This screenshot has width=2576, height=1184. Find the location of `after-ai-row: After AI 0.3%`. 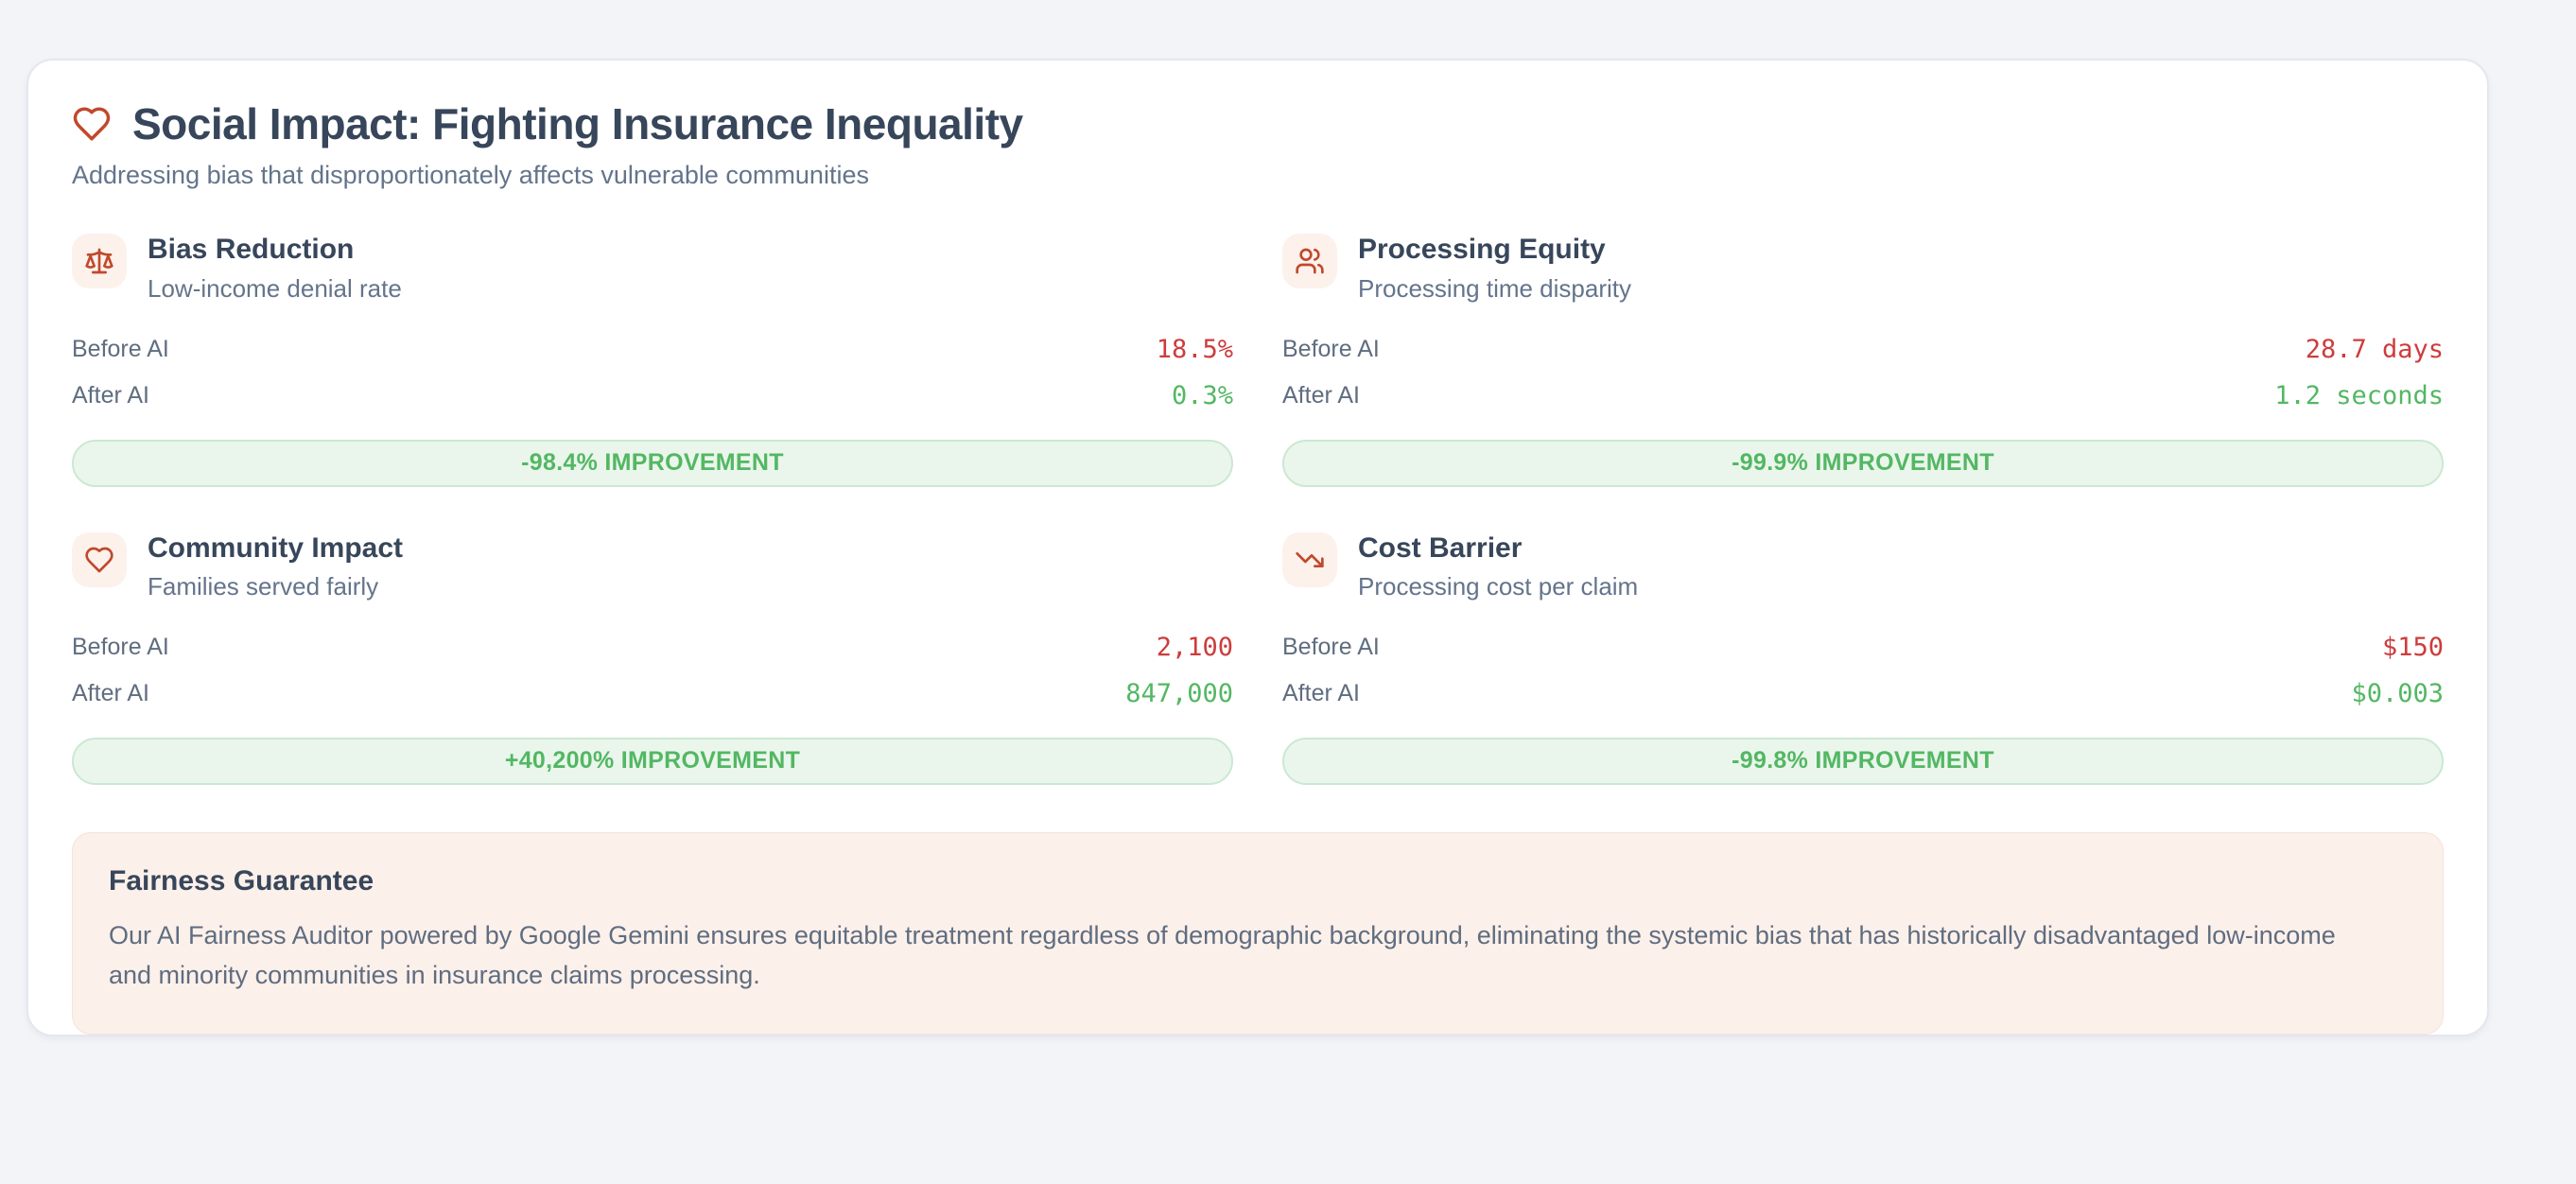

after-ai-row: After AI 0.3% is located at coordinates (652, 396).